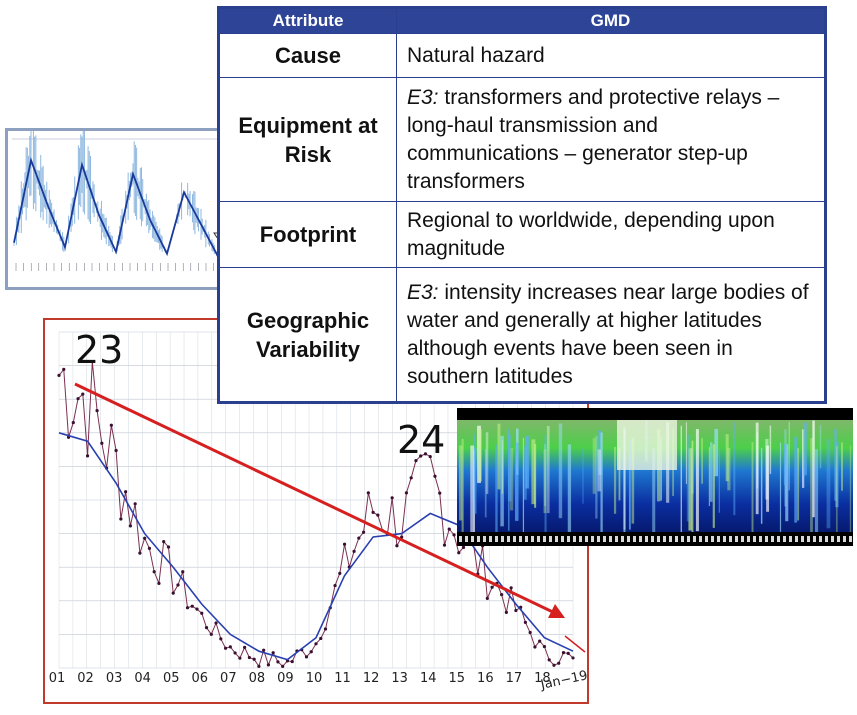  What do you see at coordinates (421, 440) in the screenshot?
I see `cycle-24-label: 24` at bounding box center [421, 440].